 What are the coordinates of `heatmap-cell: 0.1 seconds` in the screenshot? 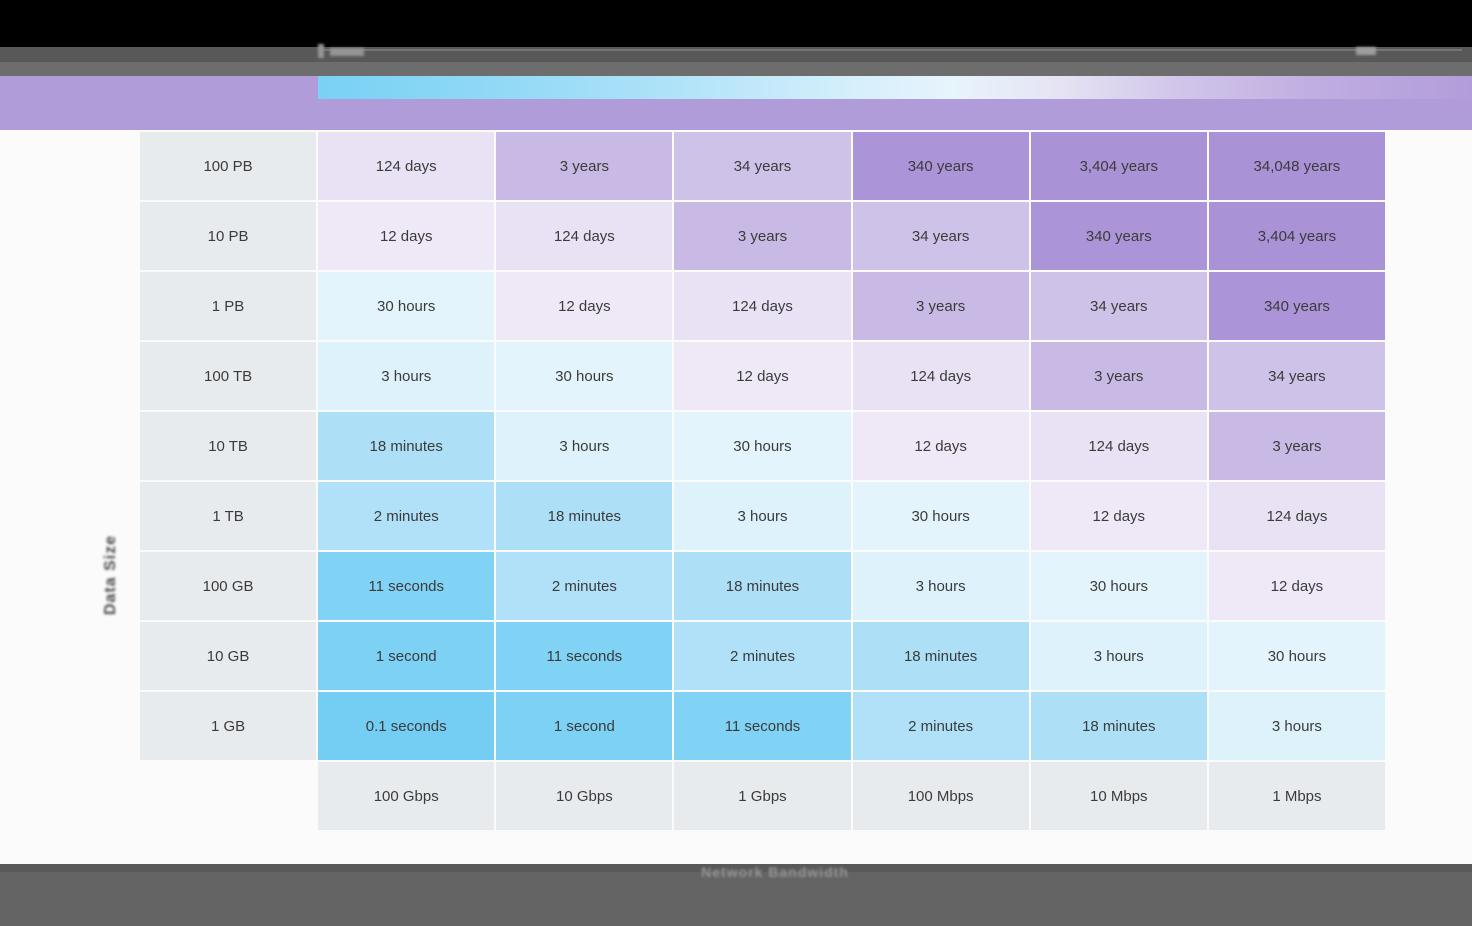 It's located at (406, 726).